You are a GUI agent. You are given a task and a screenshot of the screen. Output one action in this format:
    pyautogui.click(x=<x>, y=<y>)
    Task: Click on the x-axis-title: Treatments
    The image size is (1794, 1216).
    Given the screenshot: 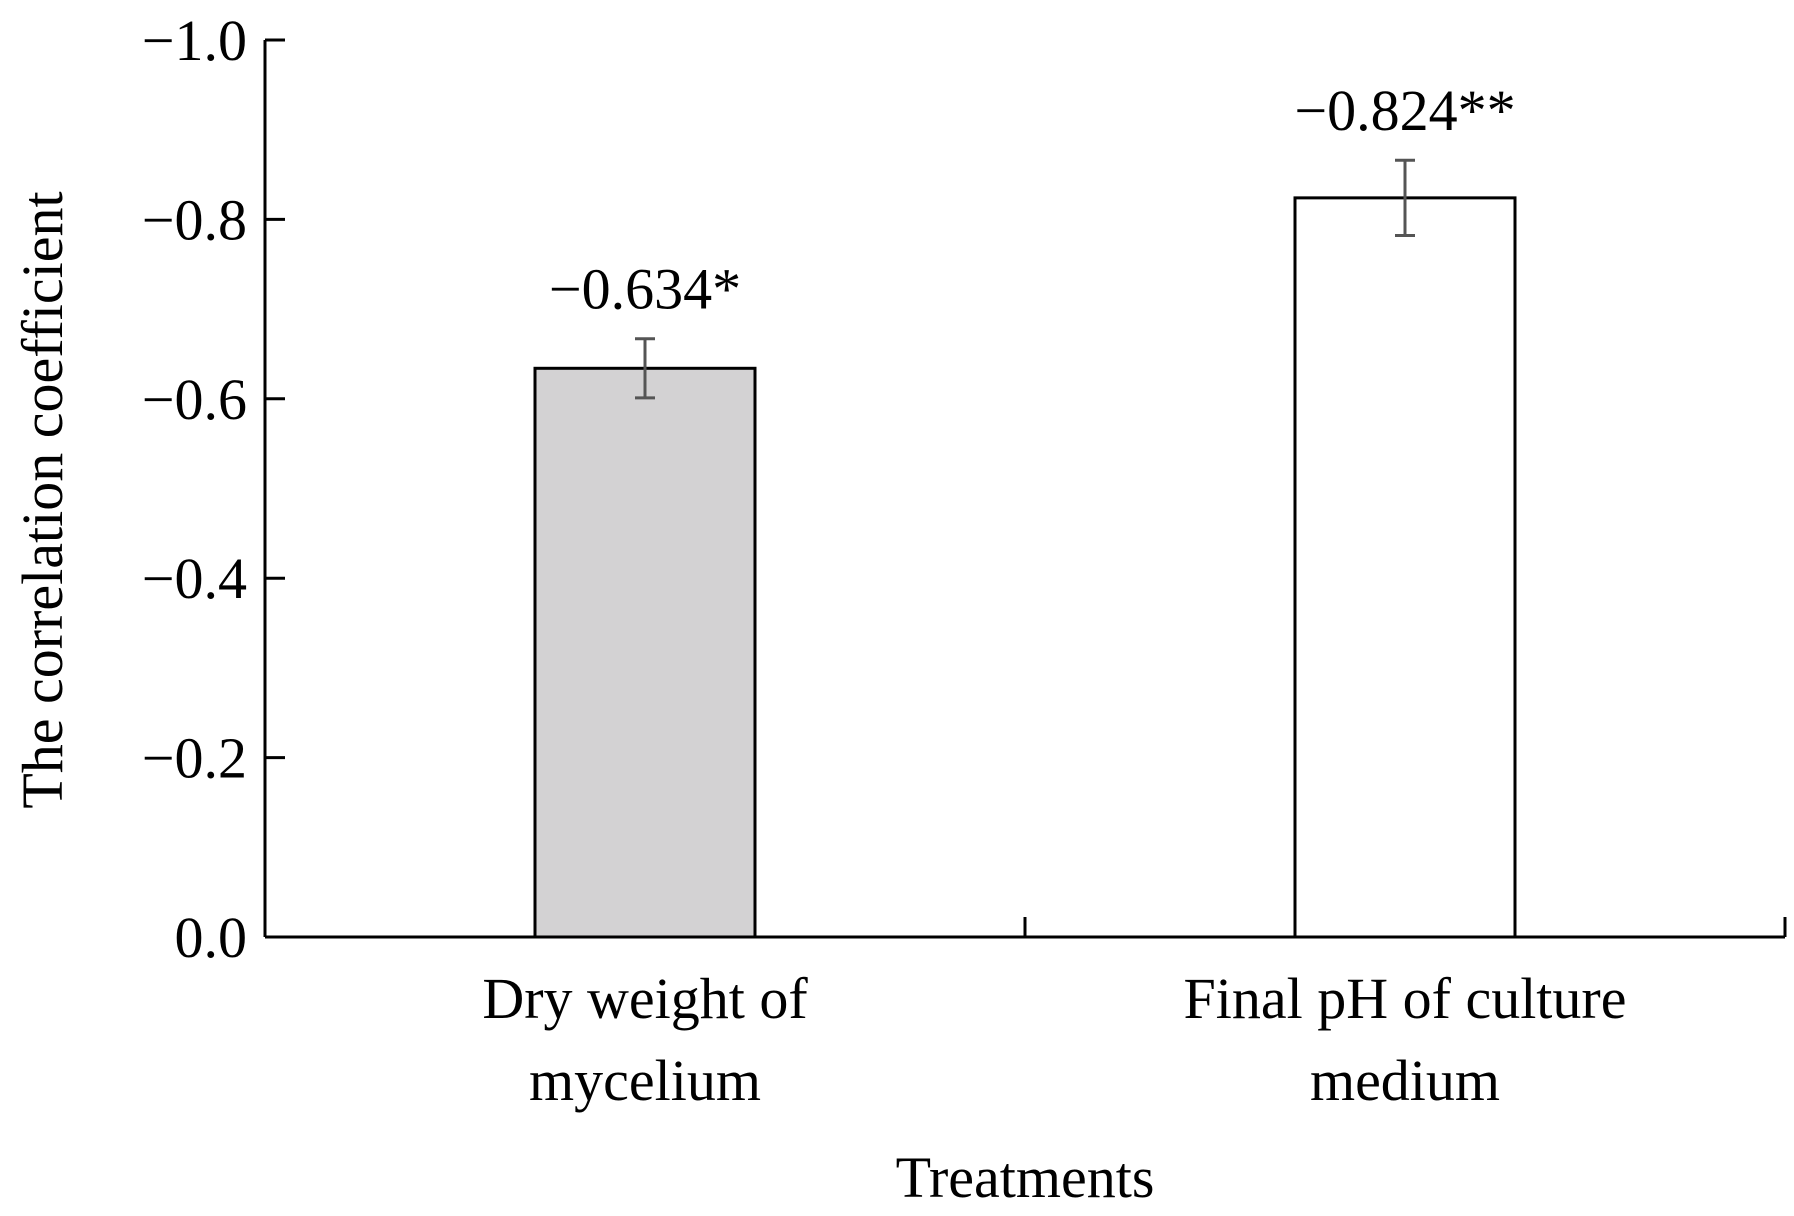 What is the action you would take?
    pyautogui.click(x=1025, y=1177)
    